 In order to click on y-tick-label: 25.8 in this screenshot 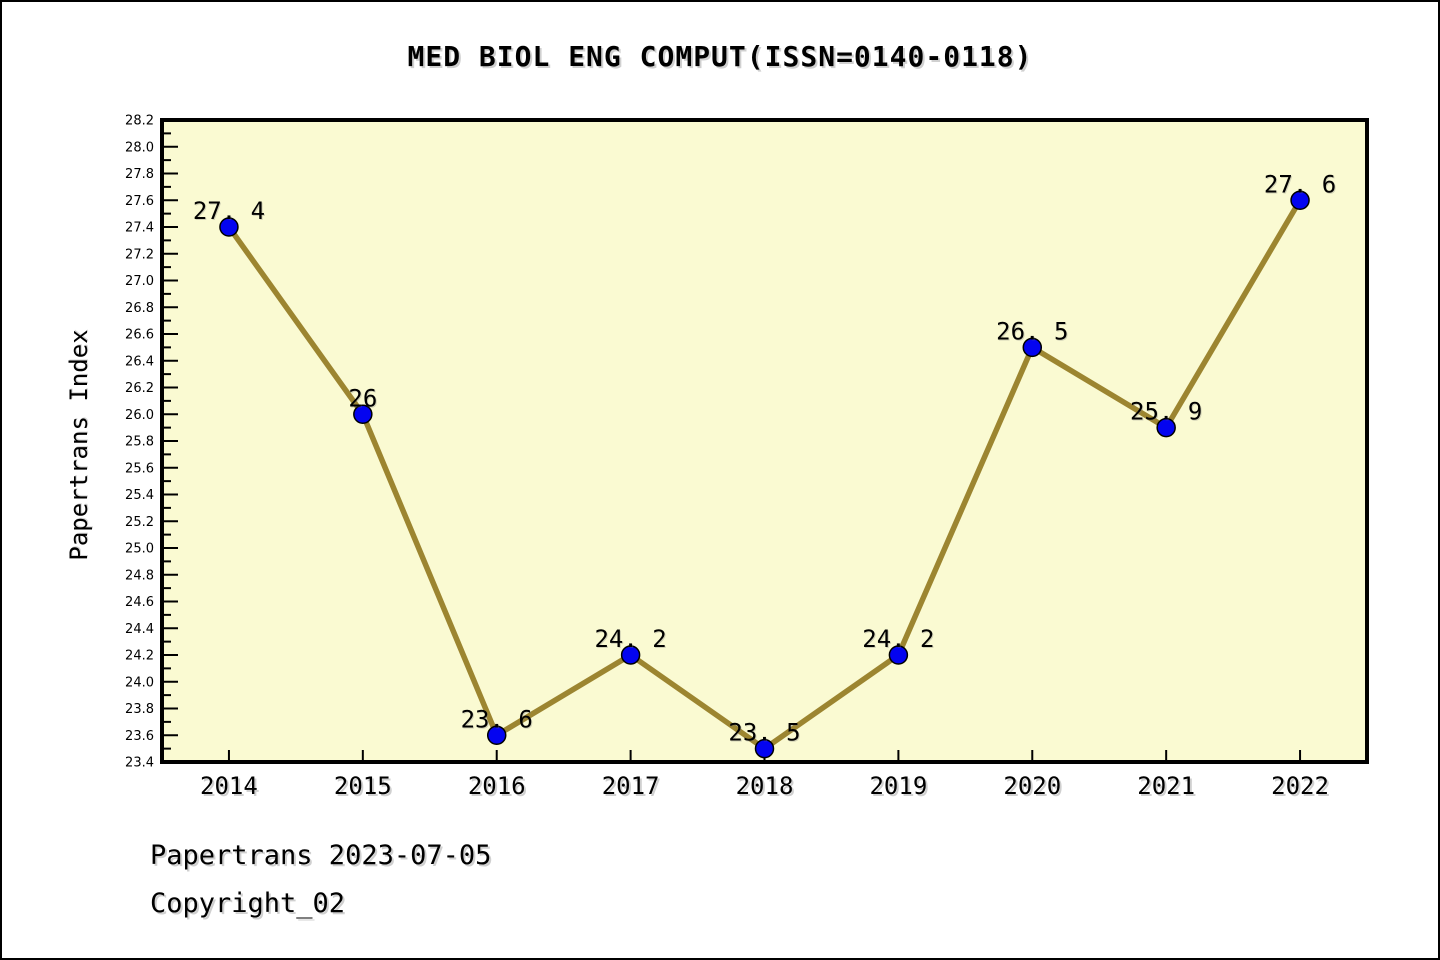, I will do `click(139, 442)`.